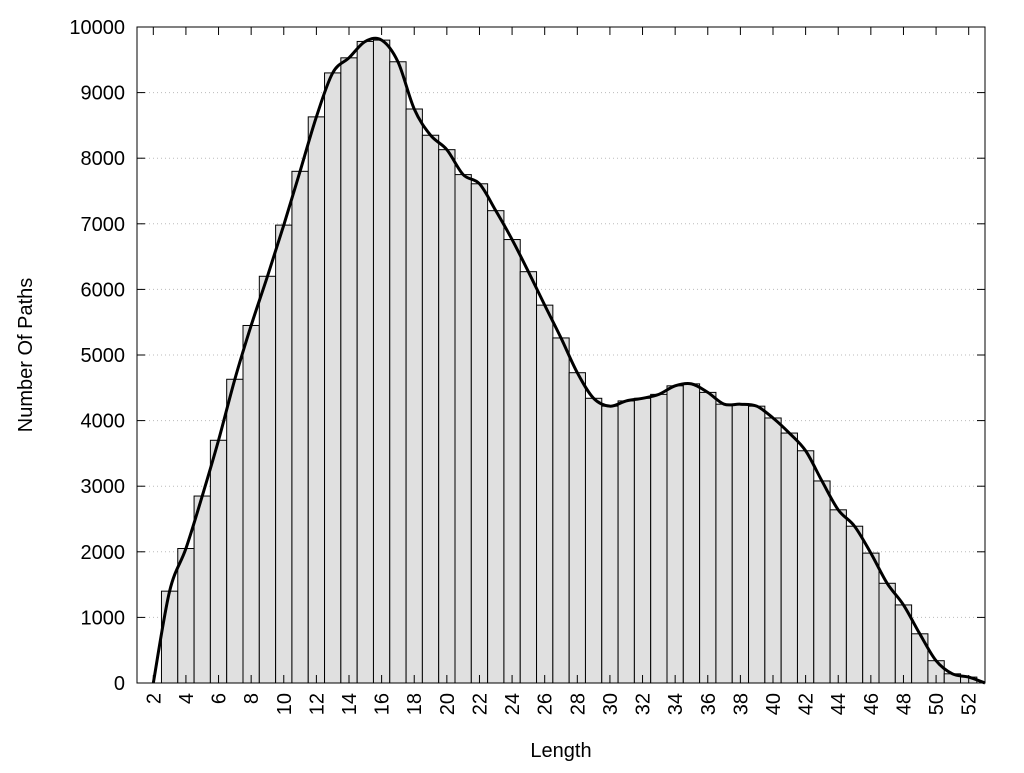  Describe the element at coordinates (937, 704) in the screenshot. I see `x-tick-label: 50` at that location.